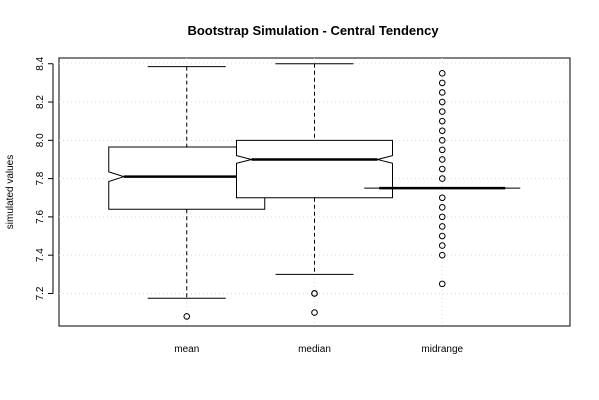 This screenshot has height=400, width=599. What do you see at coordinates (314, 349) in the screenshot?
I see `x-tick-label: median` at bounding box center [314, 349].